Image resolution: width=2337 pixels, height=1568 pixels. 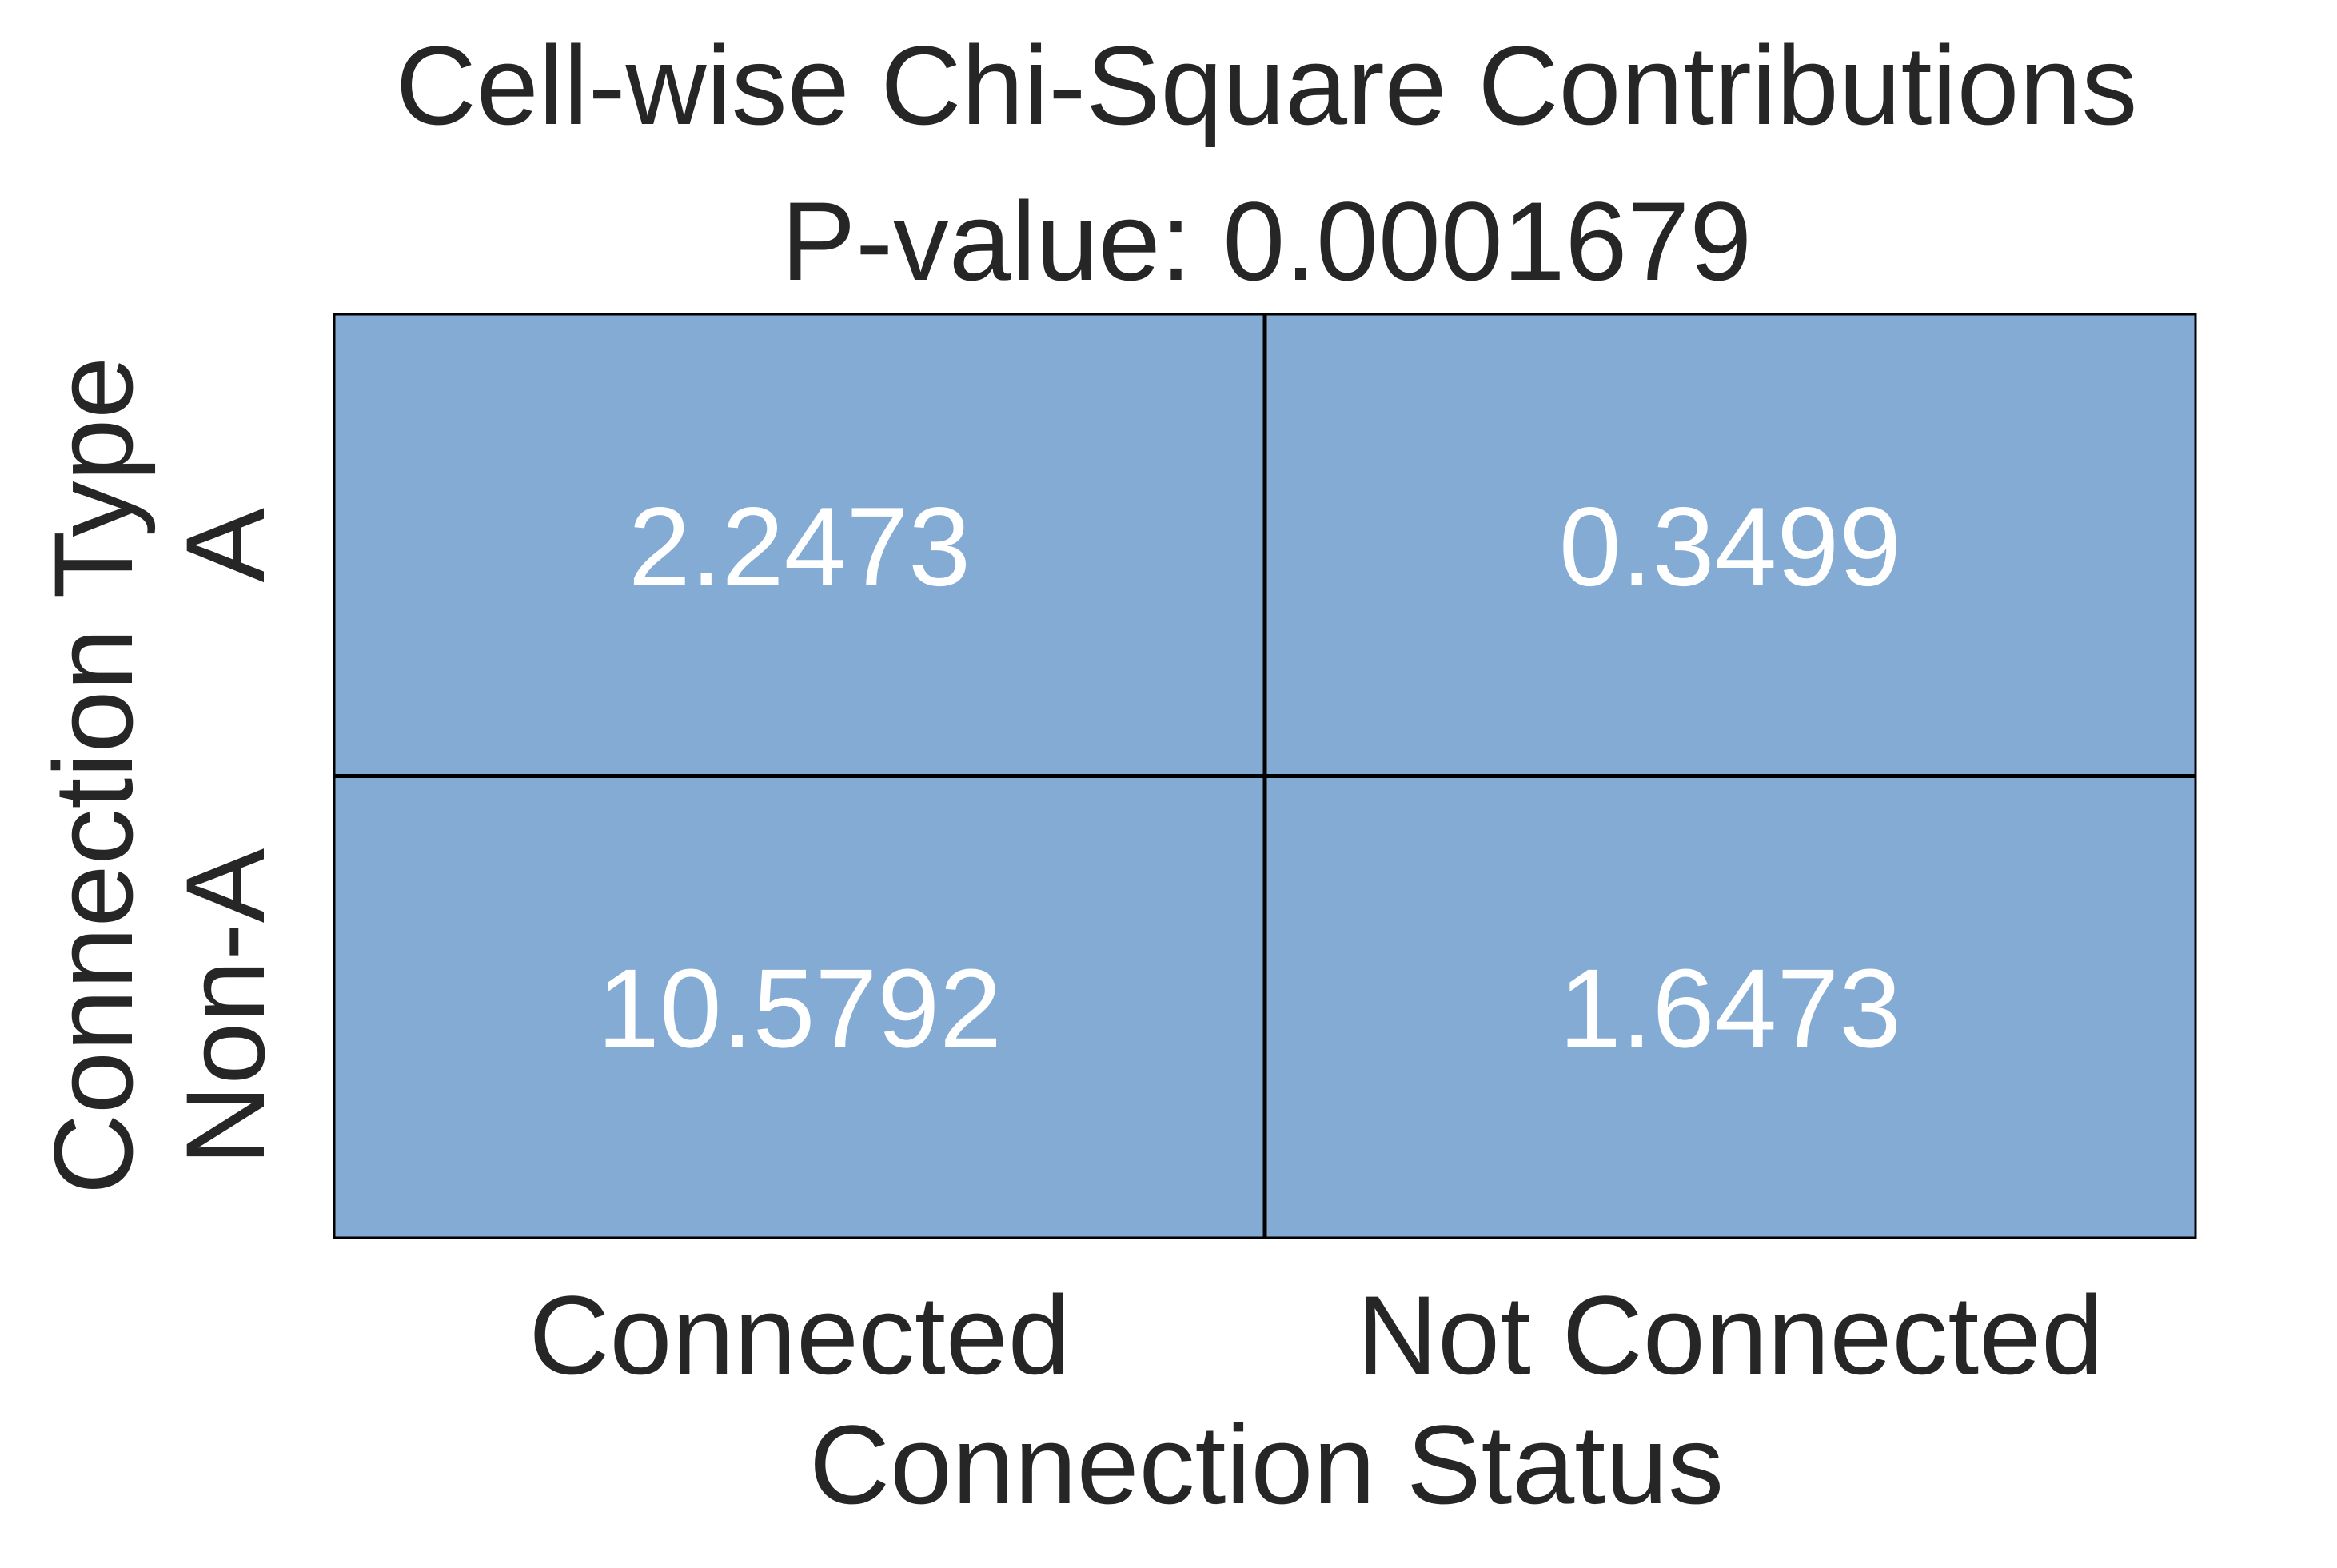 I want to click on cell-value-label: 1.6473, so click(x=1730, y=1008).